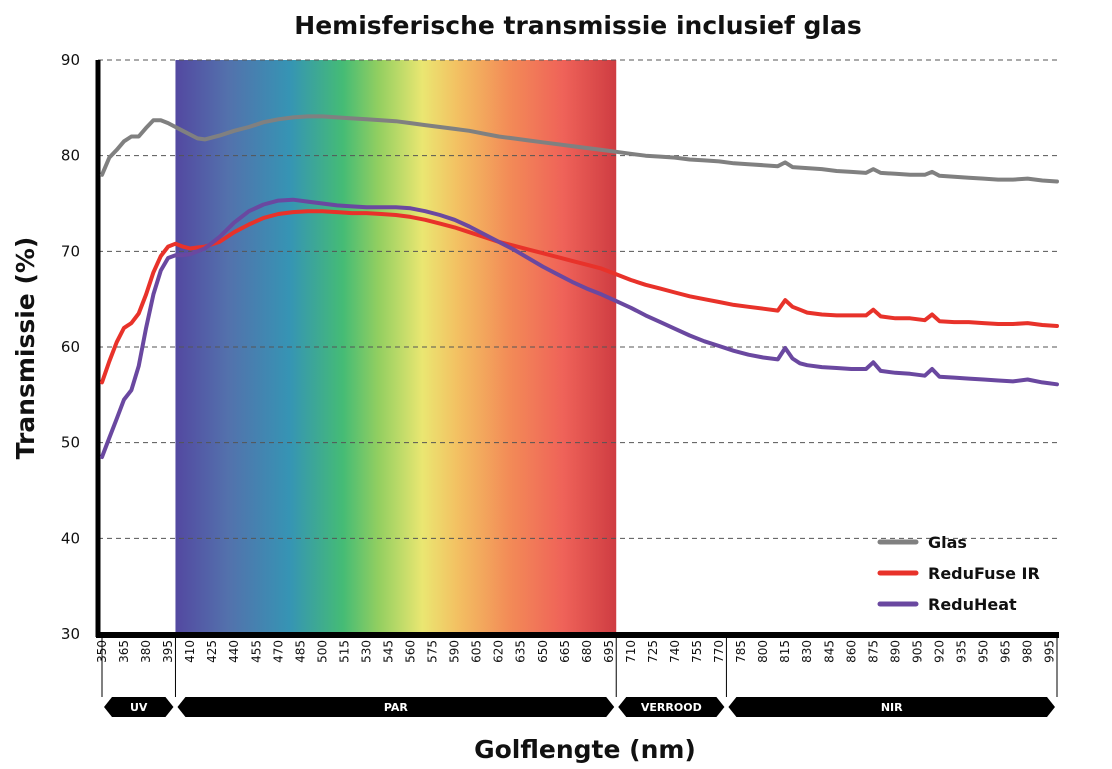 The width and height of the screenshot is (1112, 769). I want to click on band-par, so click(396, 707).